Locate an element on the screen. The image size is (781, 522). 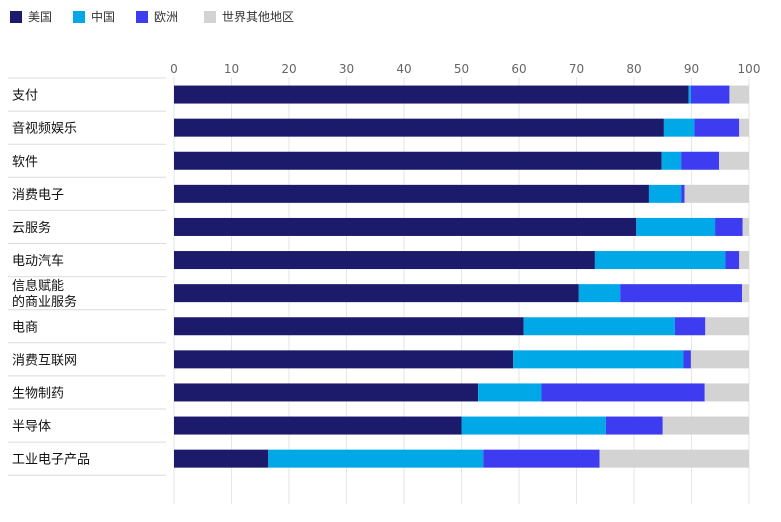
category-label-10: 半导体 is located at coordinates (31, 427).